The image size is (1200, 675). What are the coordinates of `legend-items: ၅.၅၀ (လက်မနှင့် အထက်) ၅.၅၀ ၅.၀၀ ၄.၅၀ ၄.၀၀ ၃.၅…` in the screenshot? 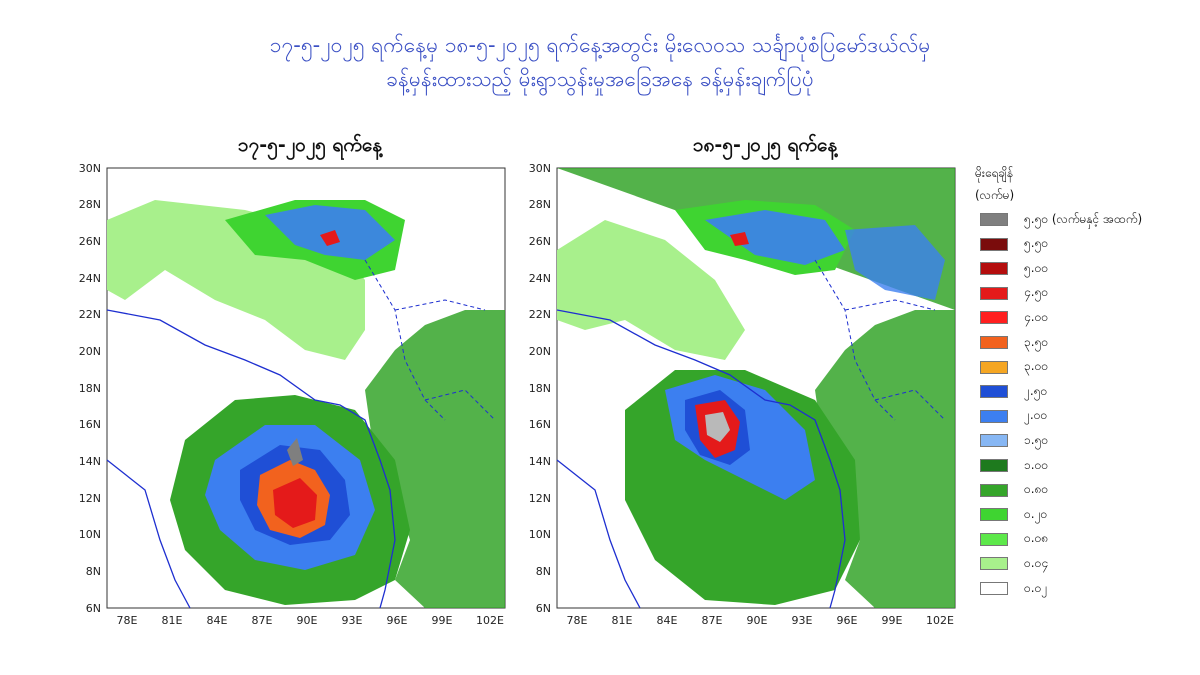 It's located at (1085, 404).